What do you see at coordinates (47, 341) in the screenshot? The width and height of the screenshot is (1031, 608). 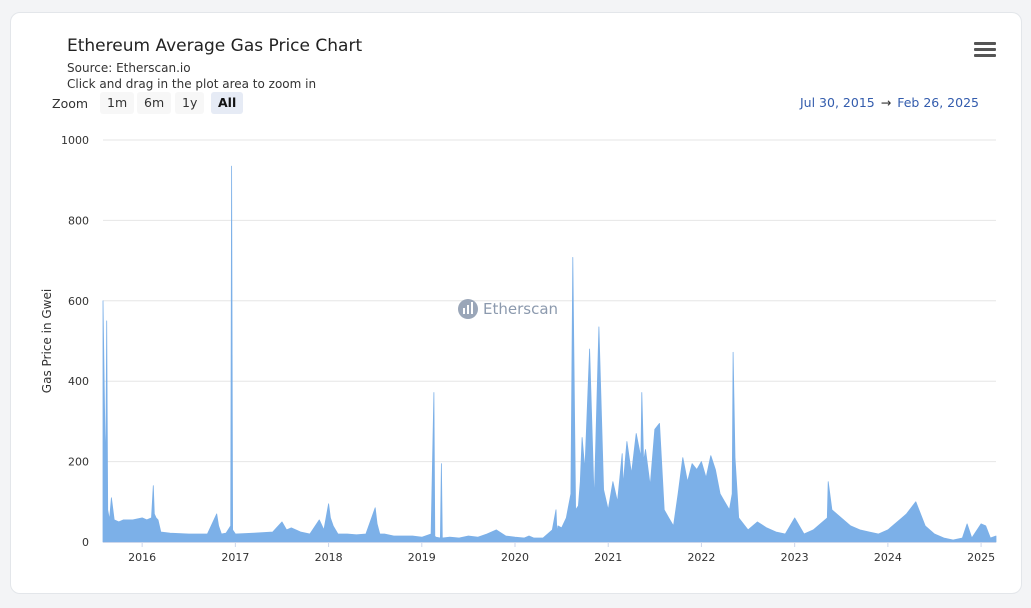 I see `y-axis-label: Gas Price in Gwei` at bounding box center [47, 341].